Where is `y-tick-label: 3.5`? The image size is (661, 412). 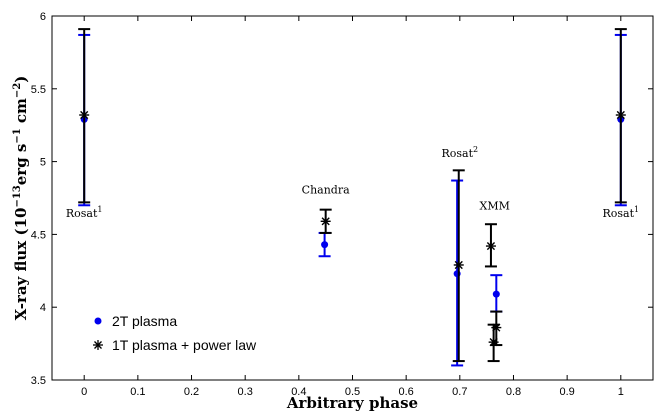 y-tick-label: 3.5 is located at coordinates (38, 381).